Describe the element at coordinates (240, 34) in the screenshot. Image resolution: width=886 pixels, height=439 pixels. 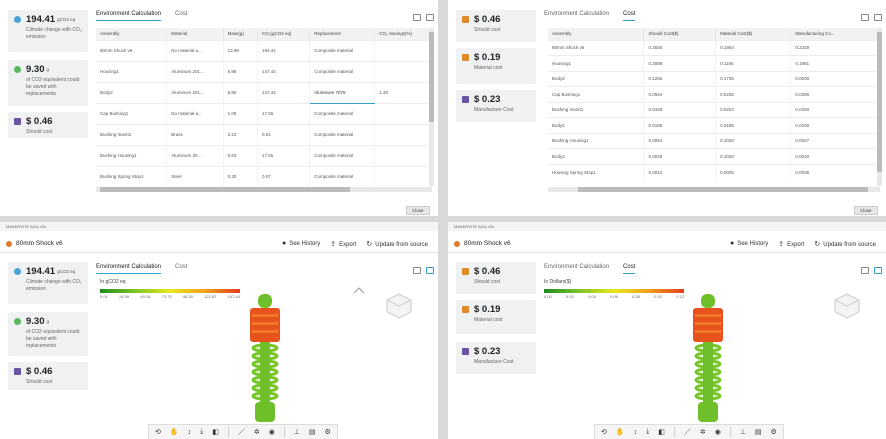
I see `column-header: Mass(g)` at that location.